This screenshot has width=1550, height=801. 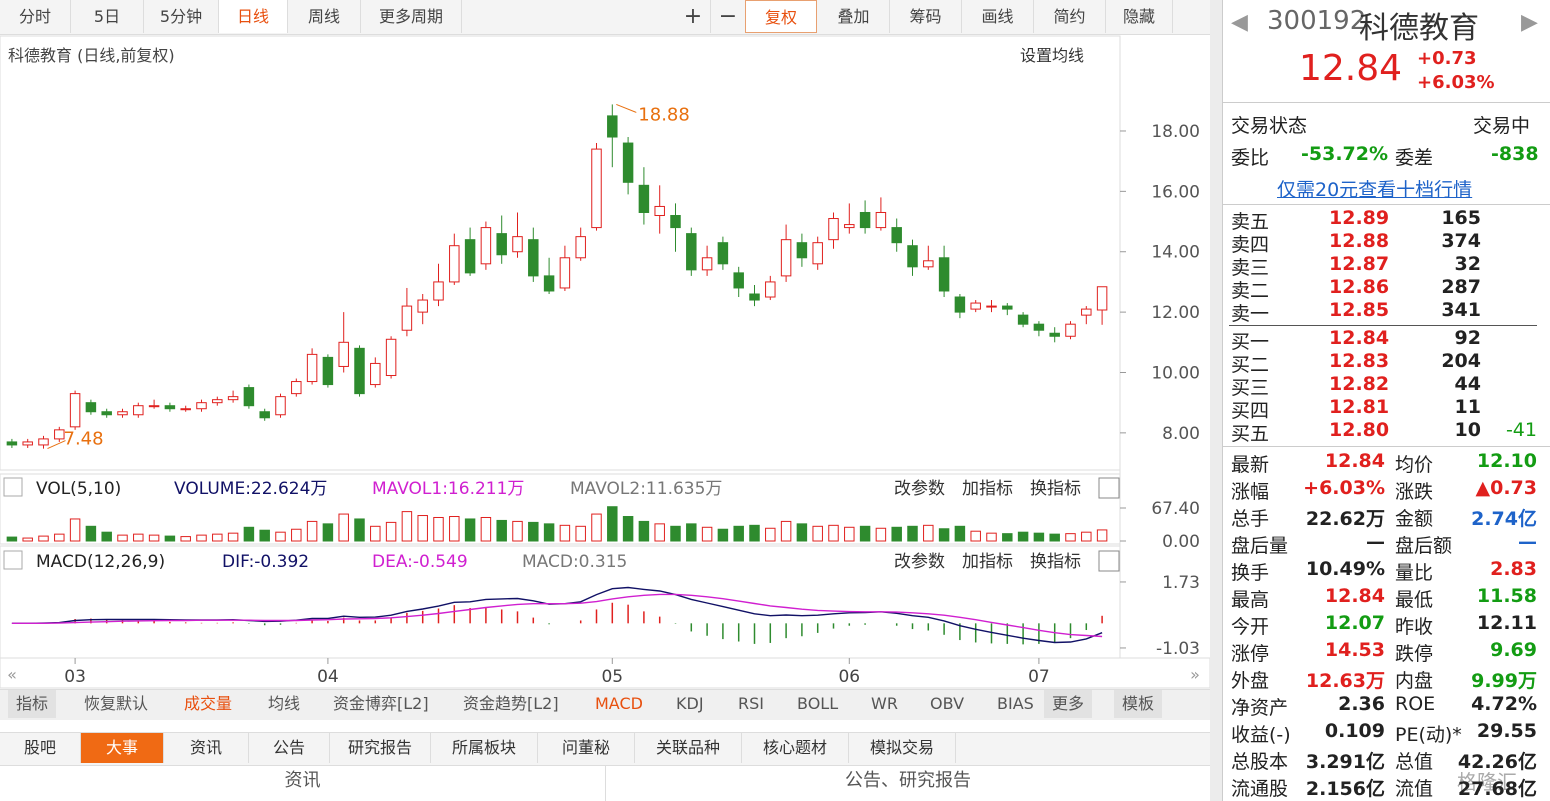 What do you see at coordinates (1138, 704) in the screenshot?
I see `indicator-tab: 模板` at bounding box center [1138, 704].